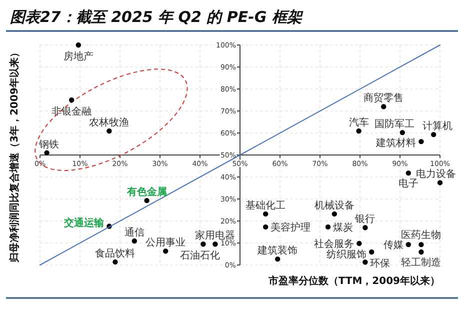 The width and height of the screenshot is (464, 320). Describe the element at coordinates (277, 250) in the screenshot. I see `annotation: 建筑装饰` at that location.